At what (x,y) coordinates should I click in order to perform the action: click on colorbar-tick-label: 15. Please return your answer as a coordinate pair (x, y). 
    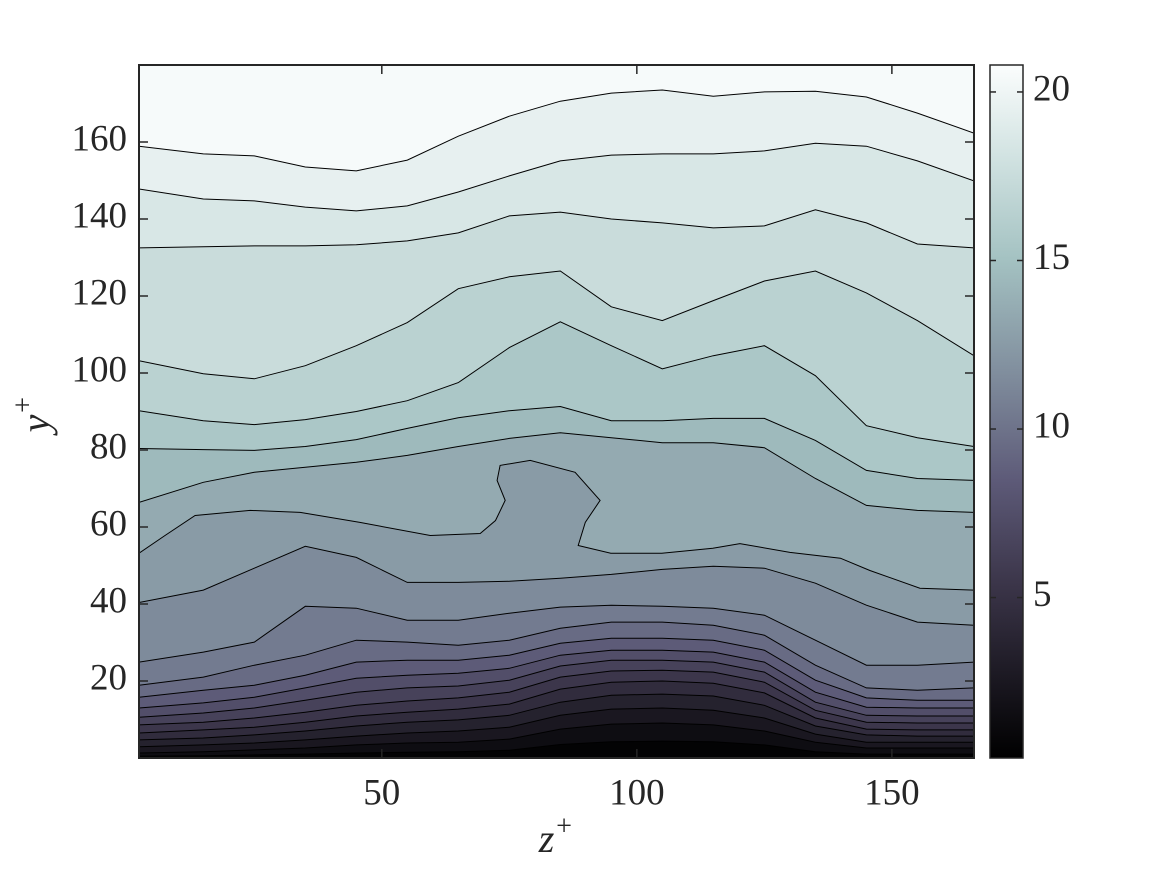
    Looking at the image, I should click on (1051, 257).